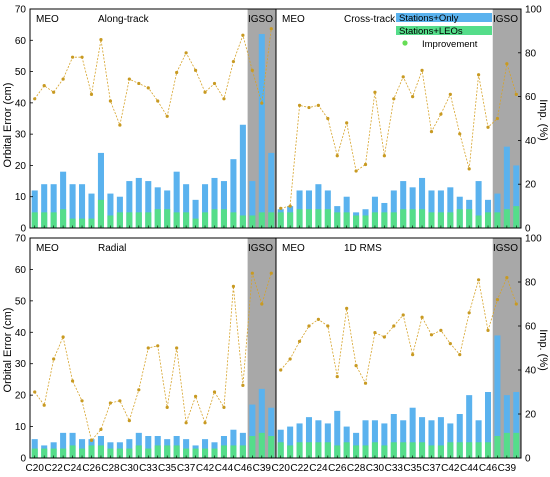 The image size is (550, 477). What do you see at coordinates (124, 19) in the screenshot?
I see `panel-title: Along-track` at bounding box center [124, 19].